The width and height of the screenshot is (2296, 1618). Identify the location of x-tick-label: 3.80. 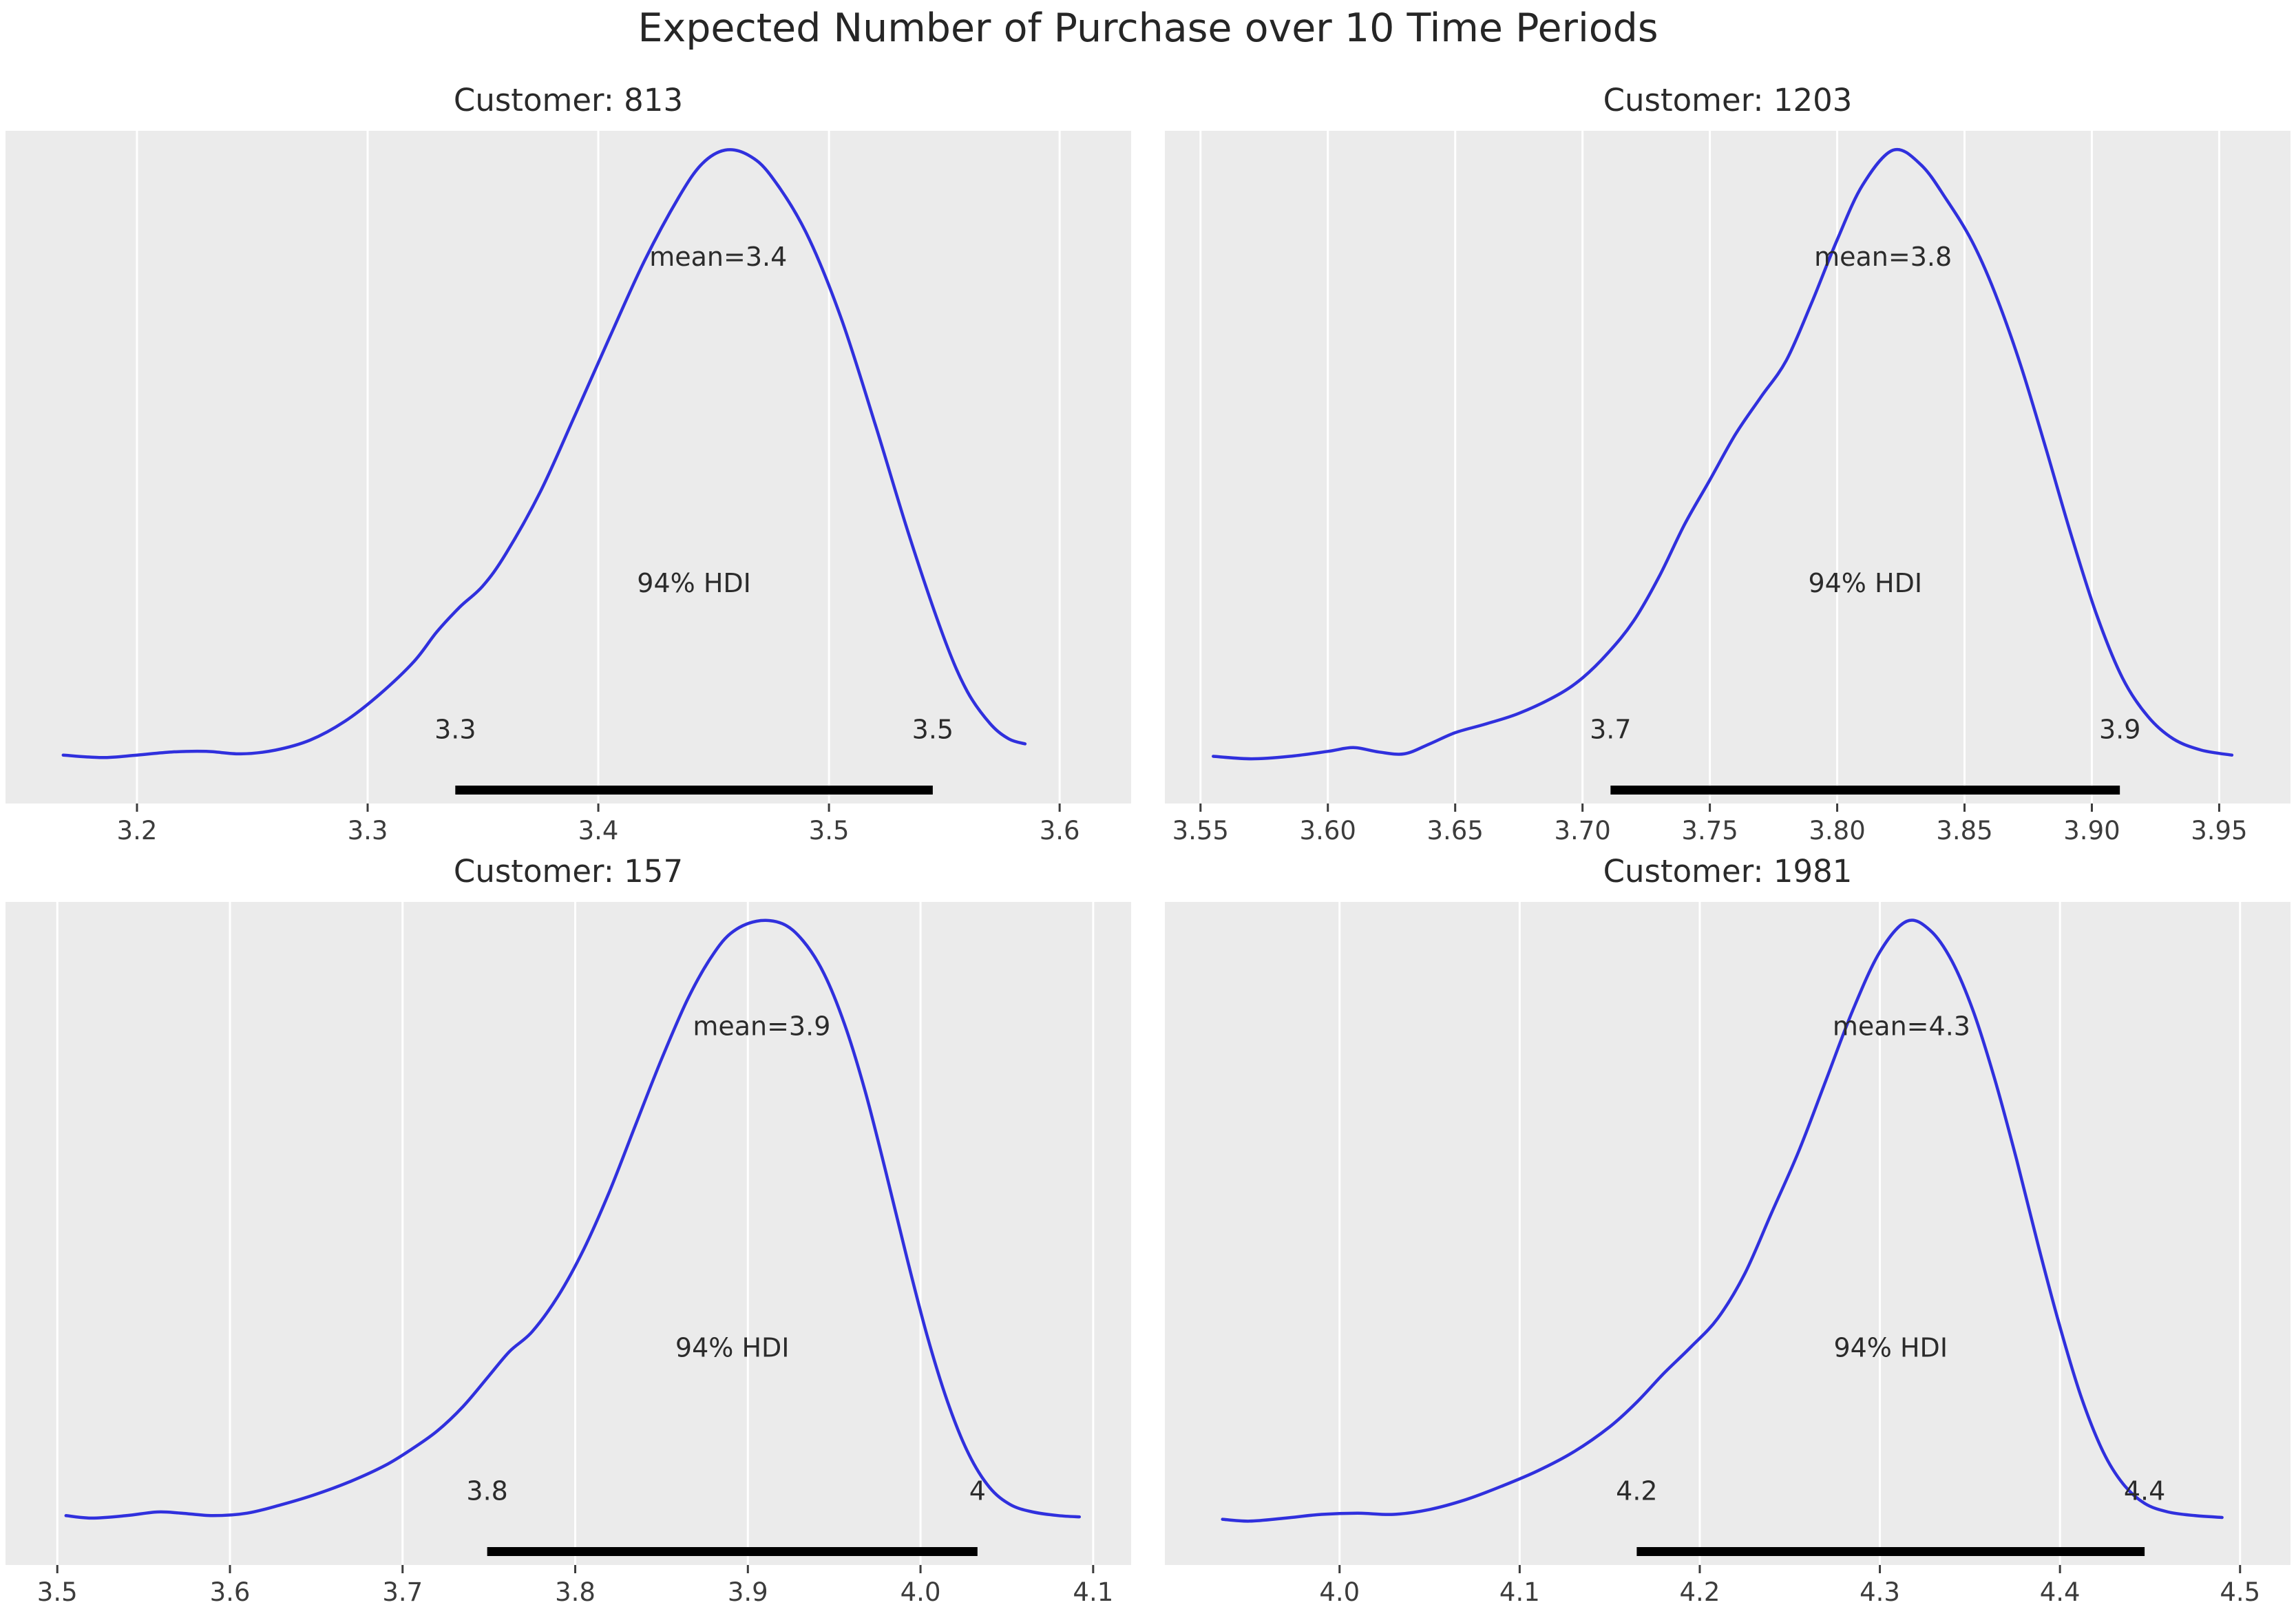
(1837, 830).